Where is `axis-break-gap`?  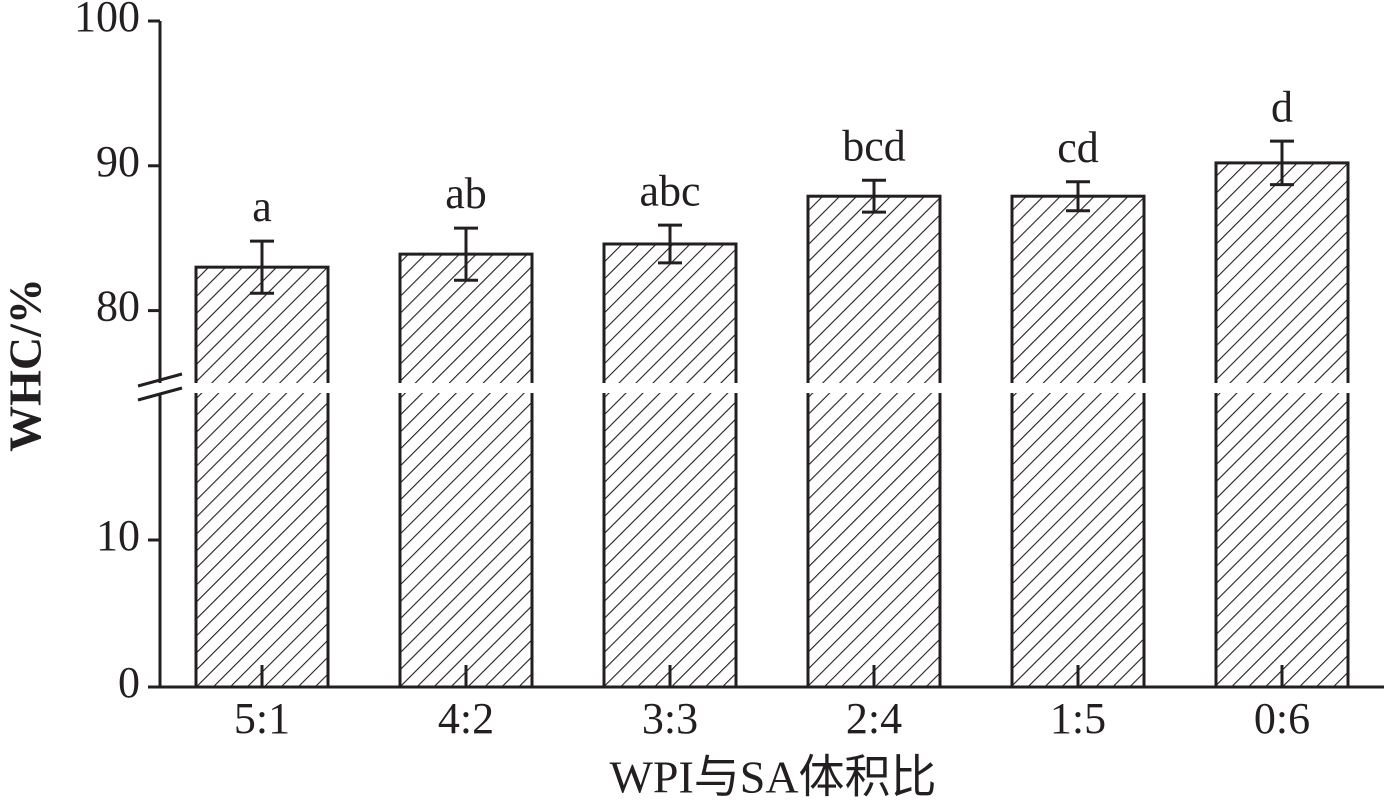 axis-break-gap is located at coordinates (762, 388).